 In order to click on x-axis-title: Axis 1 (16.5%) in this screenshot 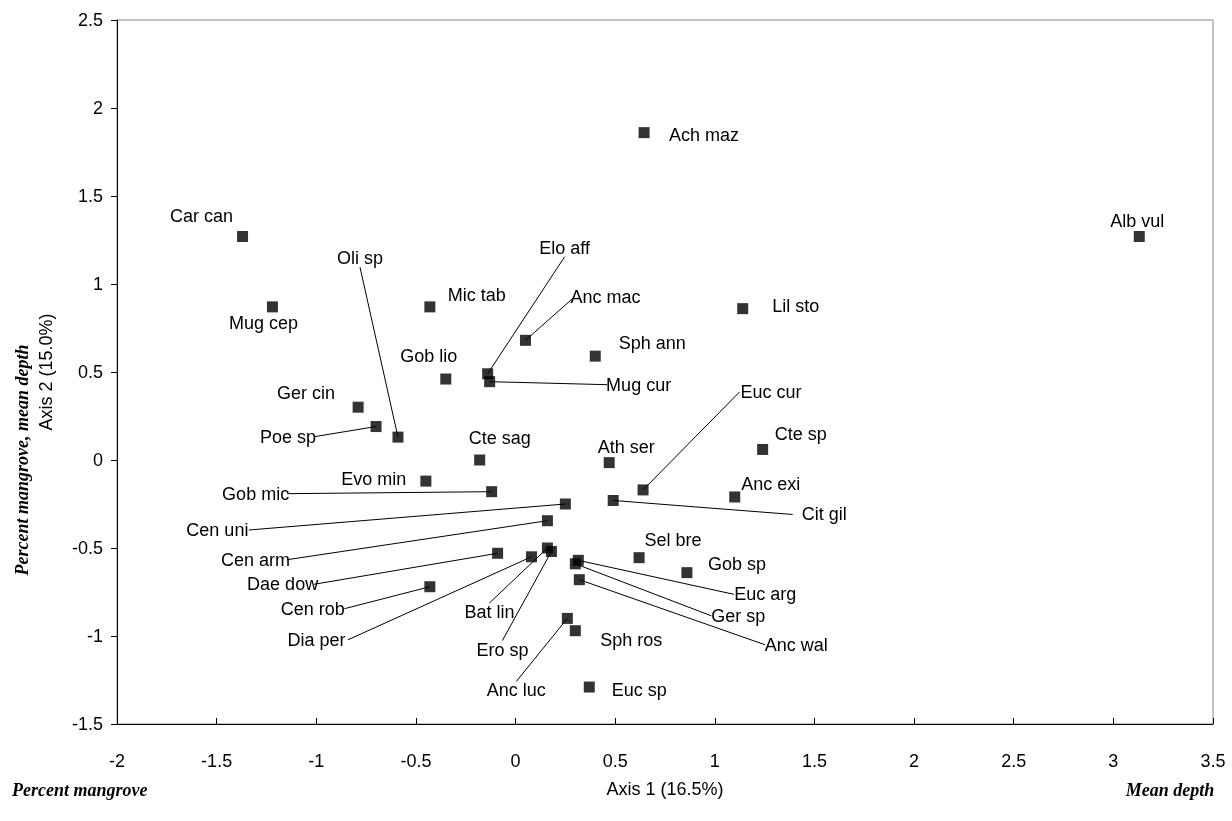, I will do `click(665, 789)`.